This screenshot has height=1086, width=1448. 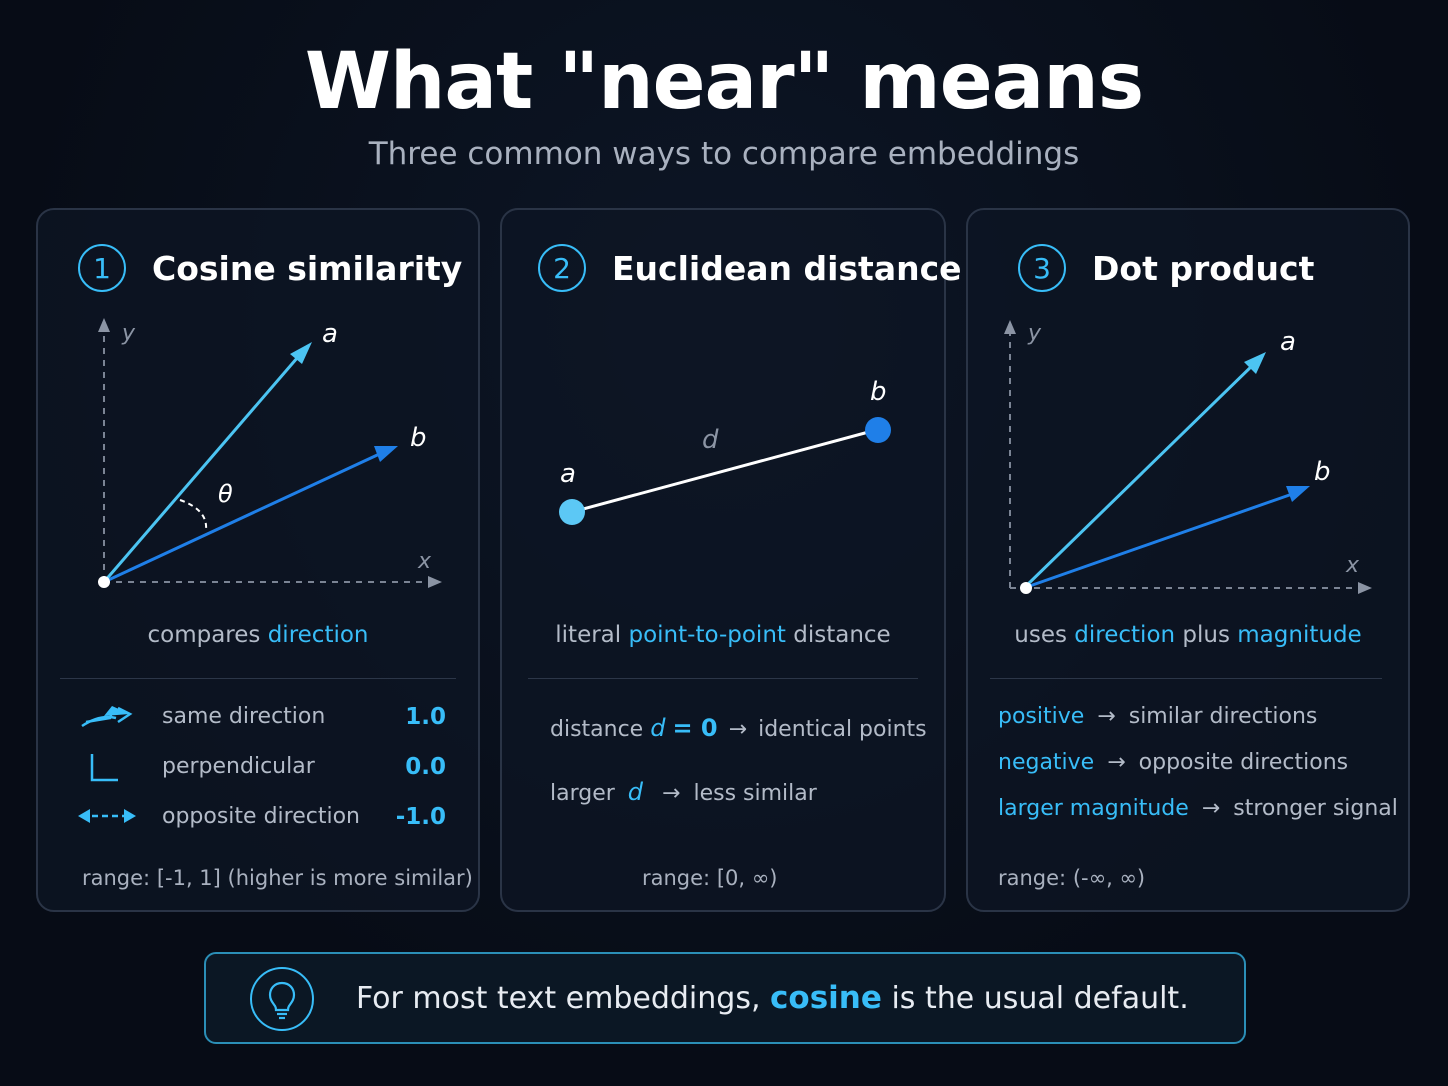 What do you see at coordinates (282, 999) in the screenshot?
I see `lightbulb-icon` at bounding box center [282, 999].